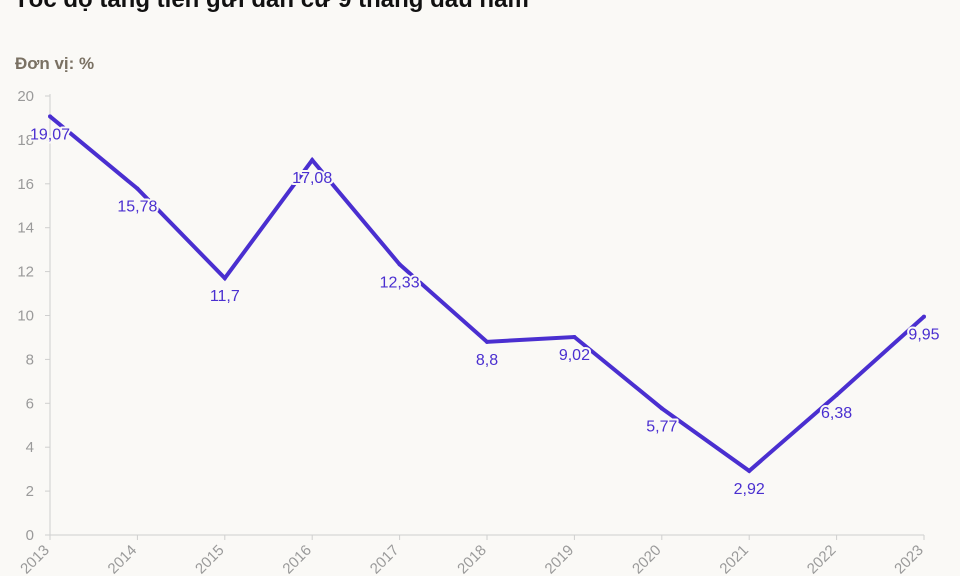  Describe the element at coordinates (25, 140) in the screenshot. I see `y-tick-label: 18` at that location.